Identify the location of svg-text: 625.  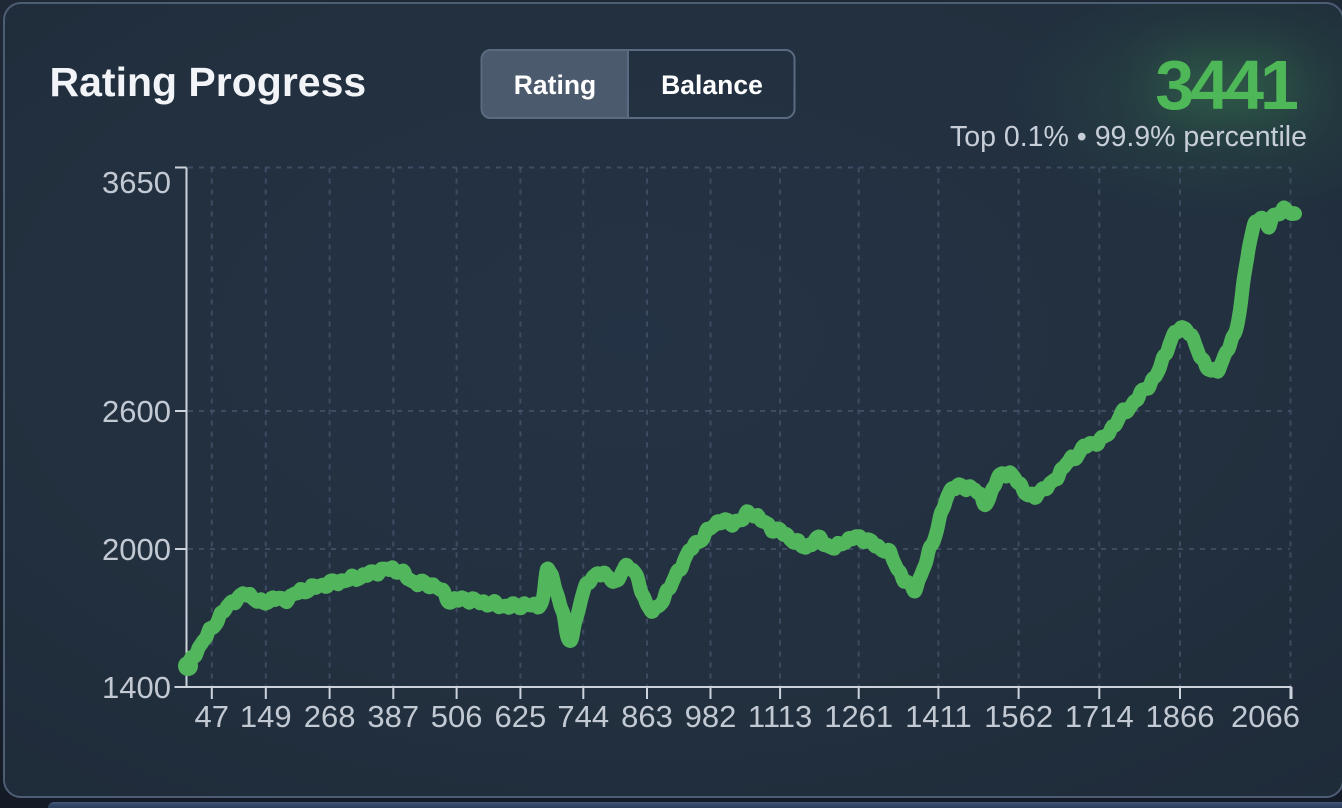
(521, 716).